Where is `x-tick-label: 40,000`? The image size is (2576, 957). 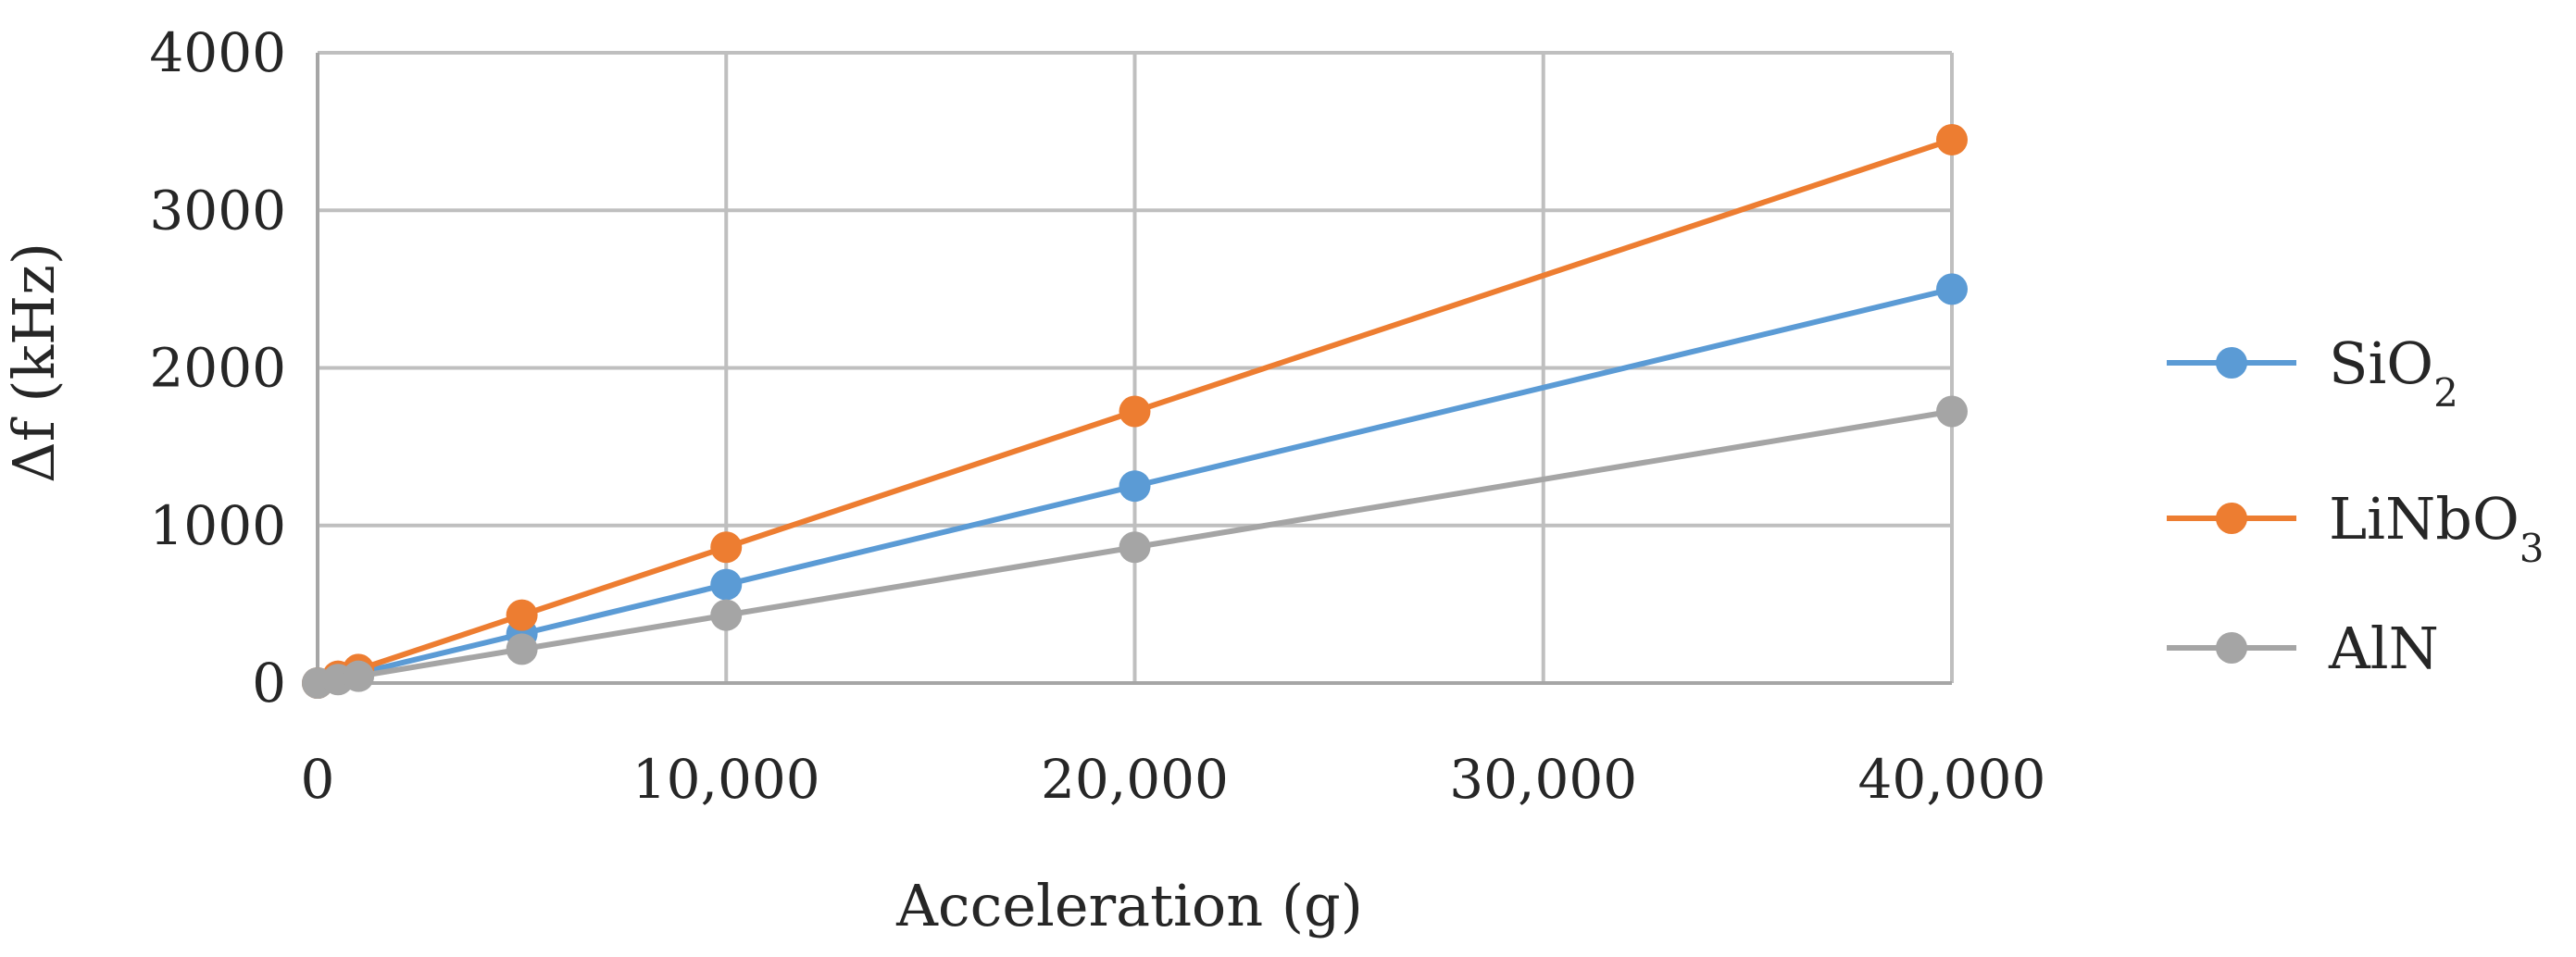 x-tick-label: 40,000 is located at coordinates (1952, 779).